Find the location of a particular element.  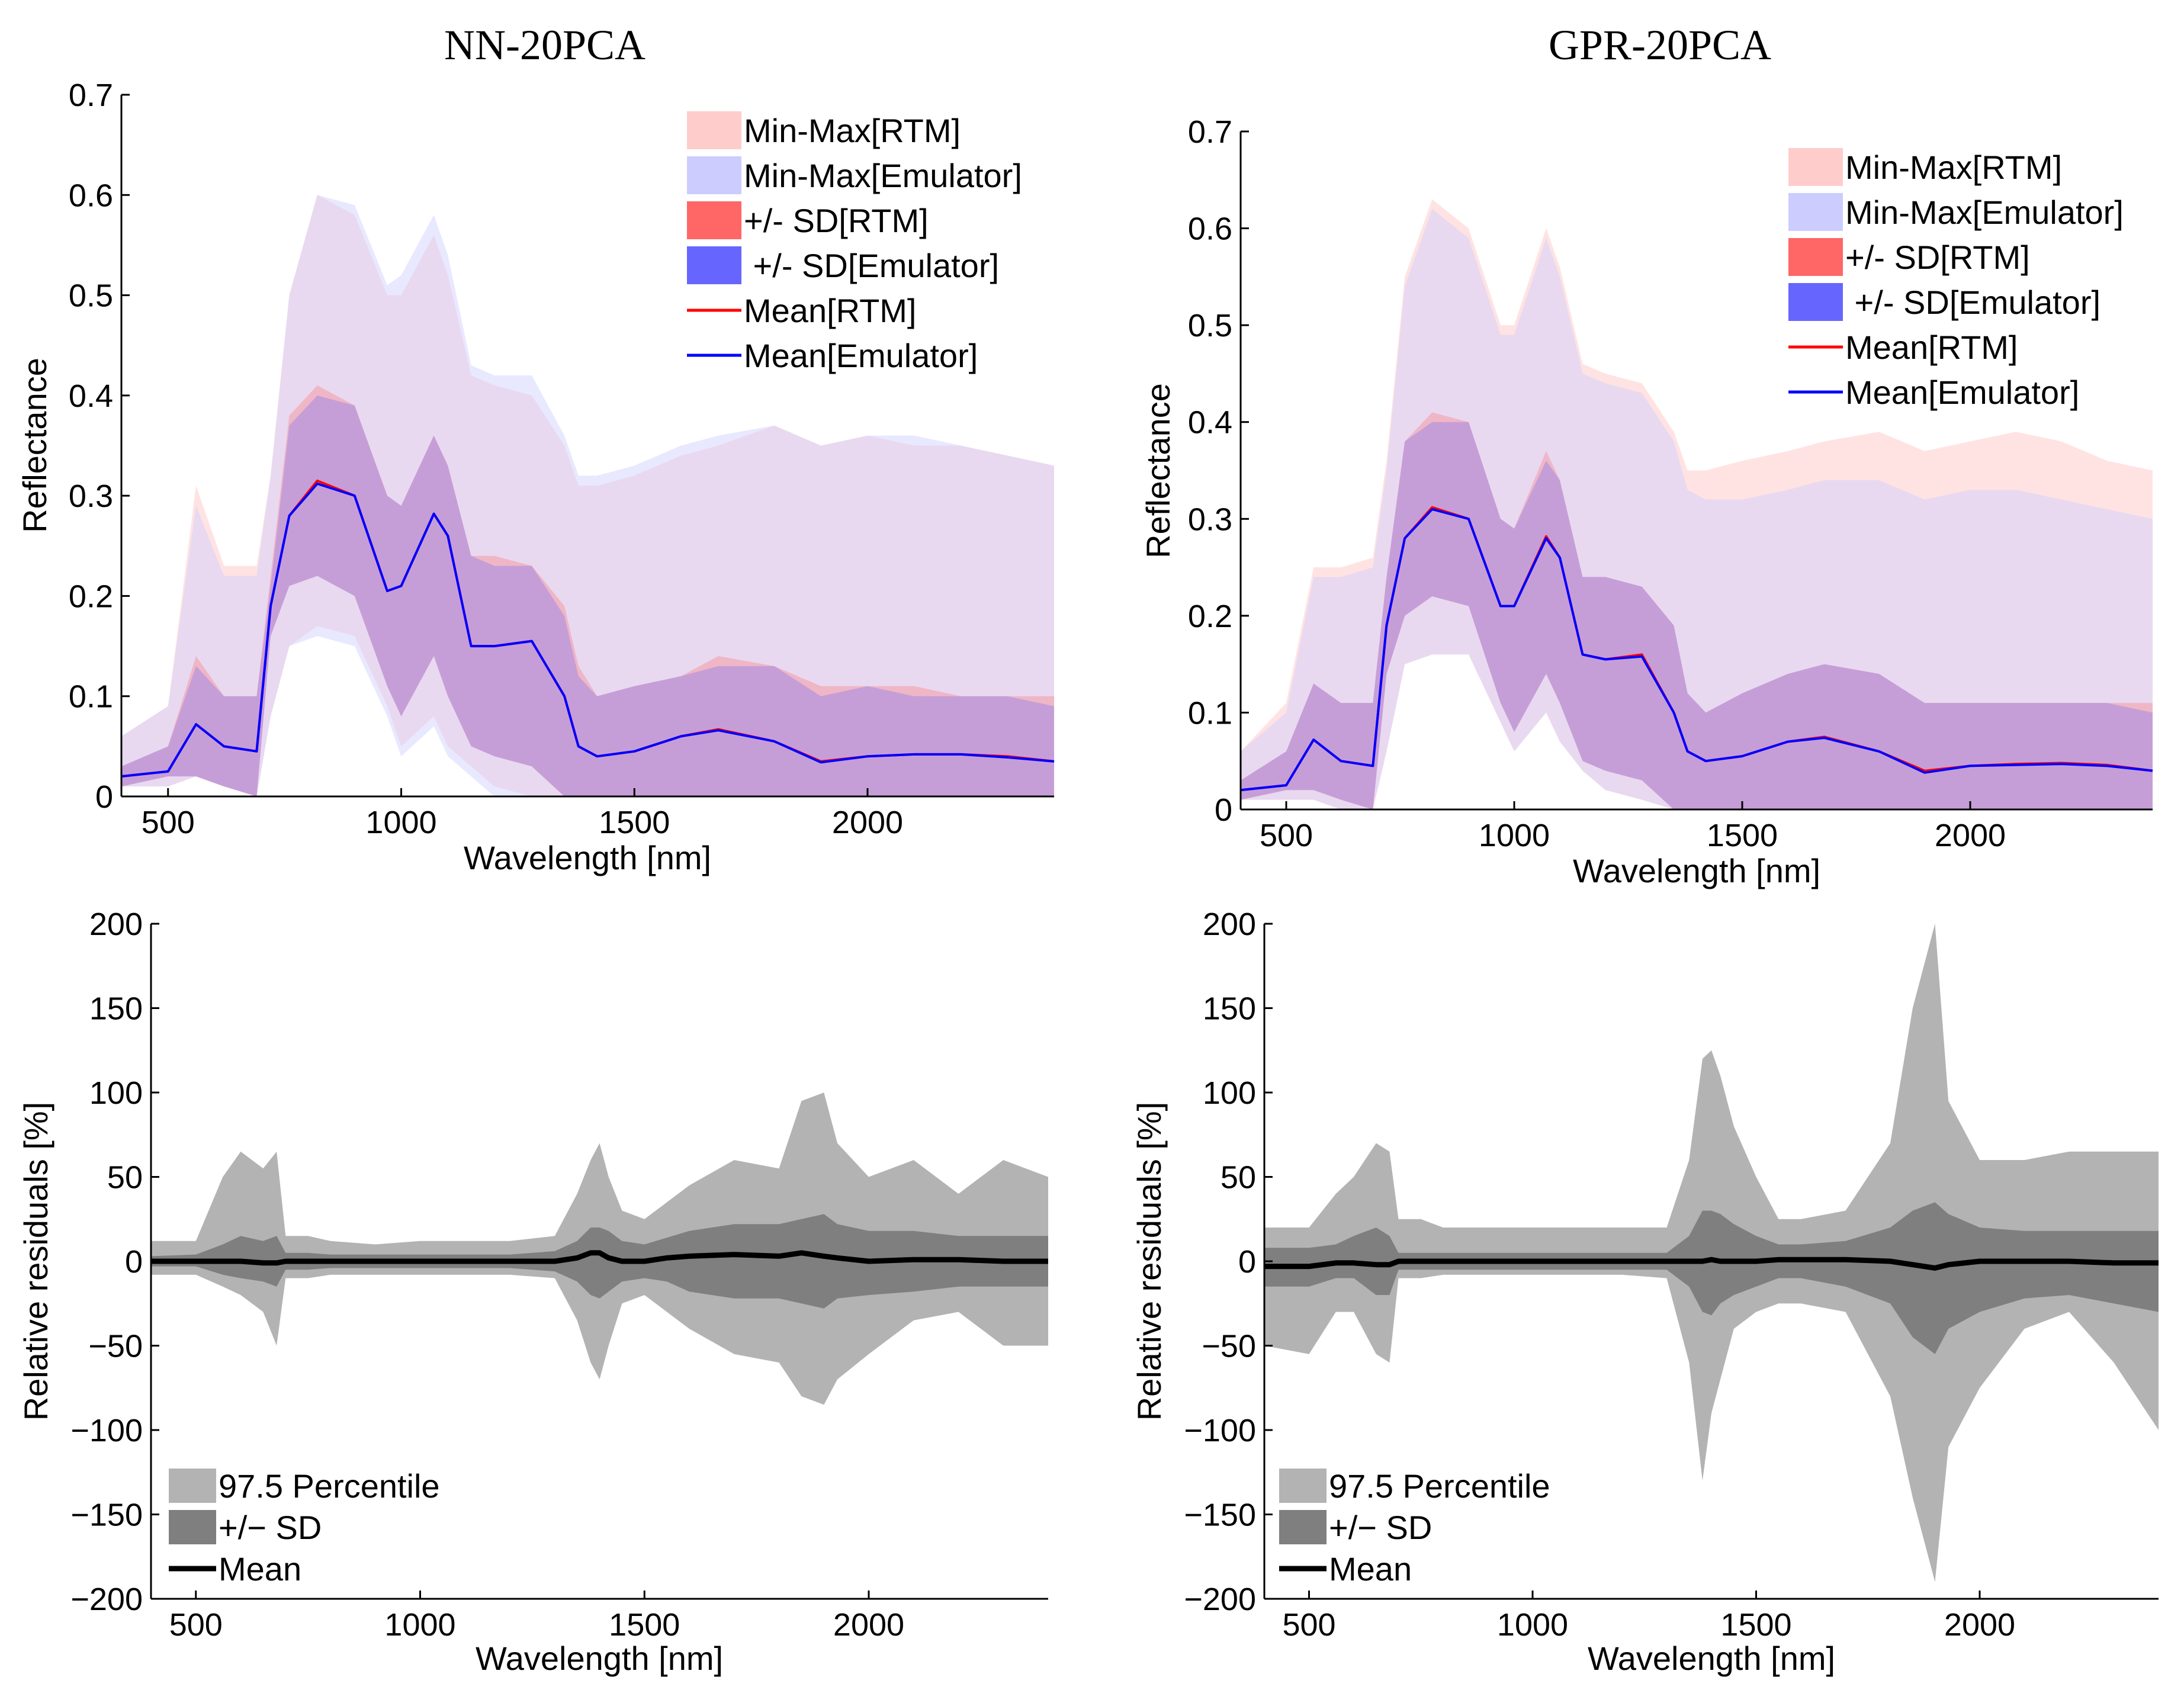

nn-residuals-x-label: Wavelength [nm] is located at coordinates (599, 1658).